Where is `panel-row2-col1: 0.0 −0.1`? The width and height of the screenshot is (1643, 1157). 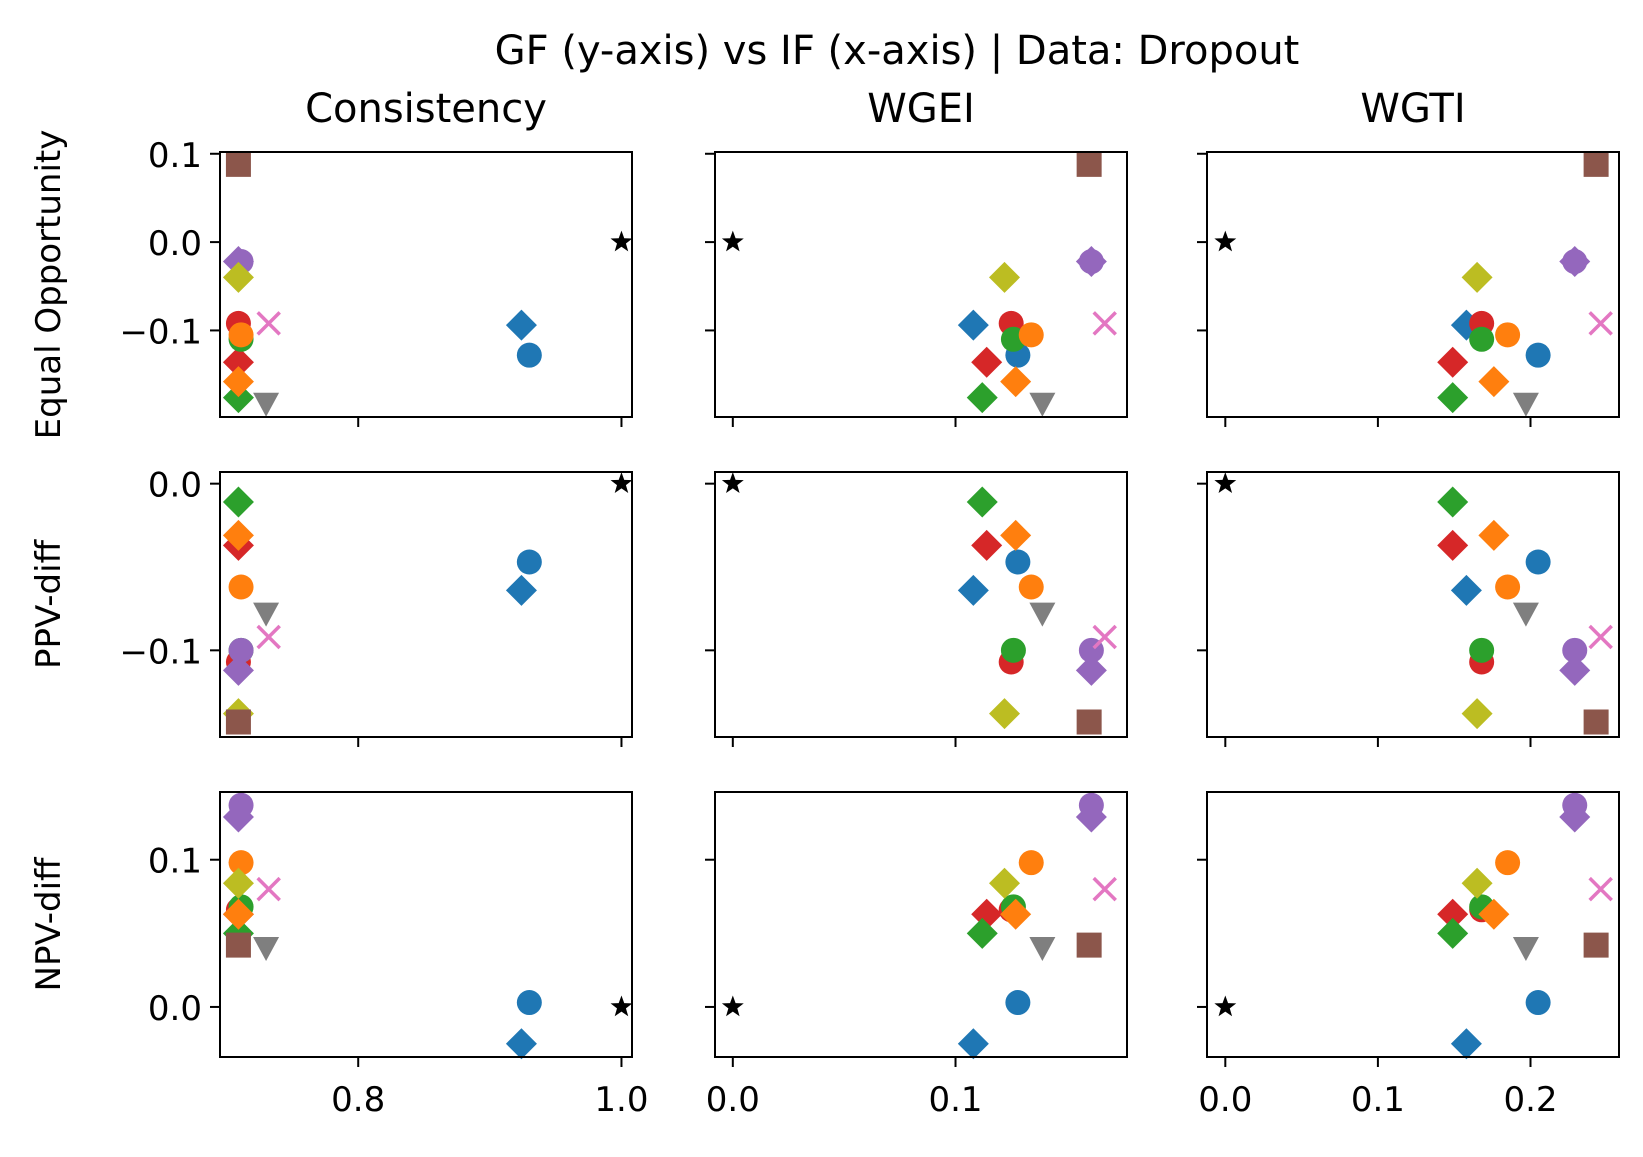
panel-row2-col1: 0.0 −0.1 is located at coordinates (376, 606).